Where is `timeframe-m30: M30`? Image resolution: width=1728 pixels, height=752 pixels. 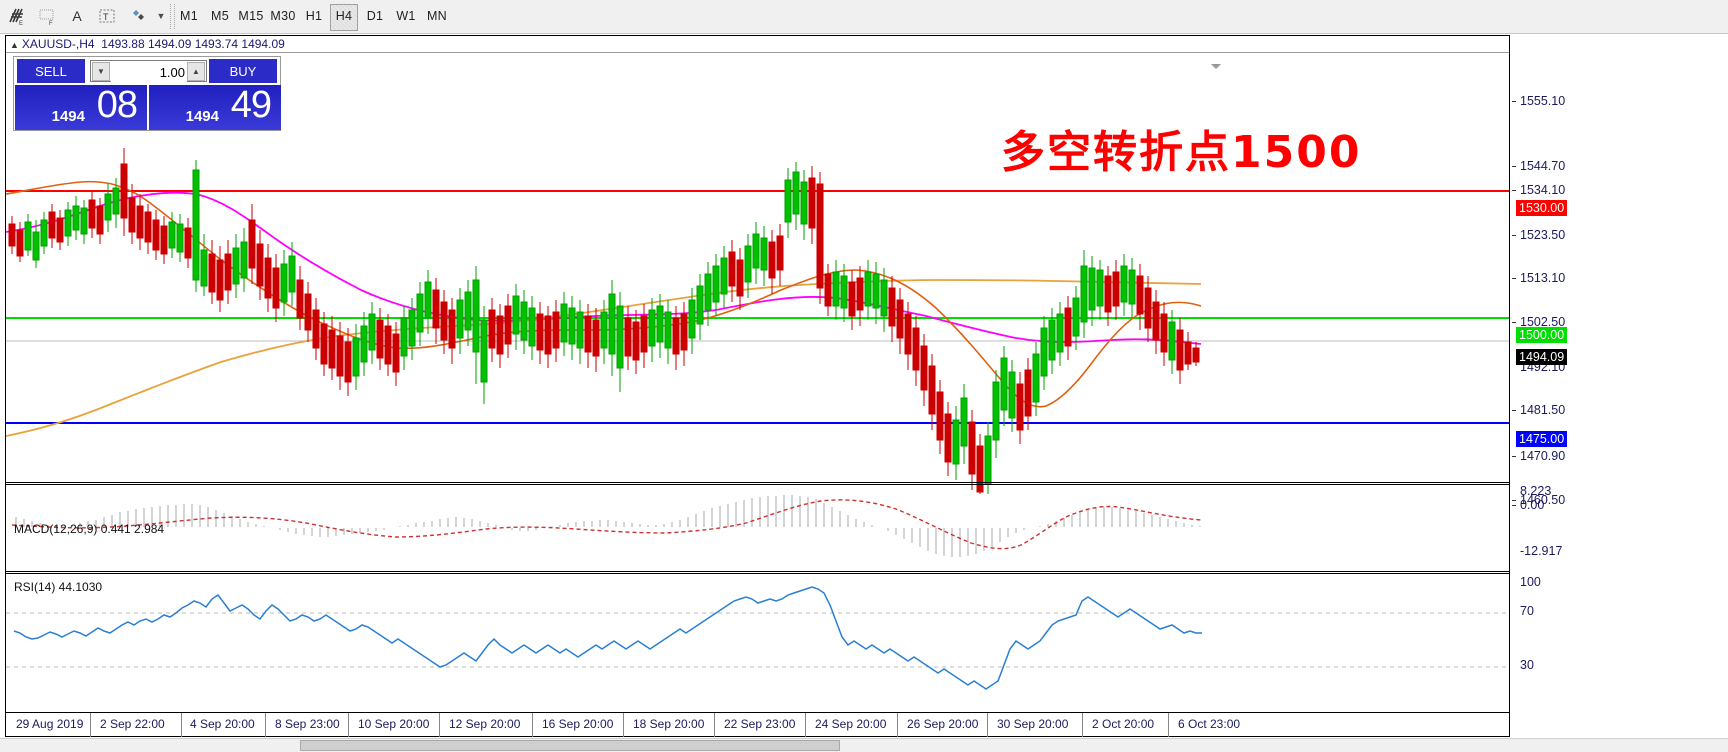
timeframe-m30: M30 is located at coordinates (283, 16).